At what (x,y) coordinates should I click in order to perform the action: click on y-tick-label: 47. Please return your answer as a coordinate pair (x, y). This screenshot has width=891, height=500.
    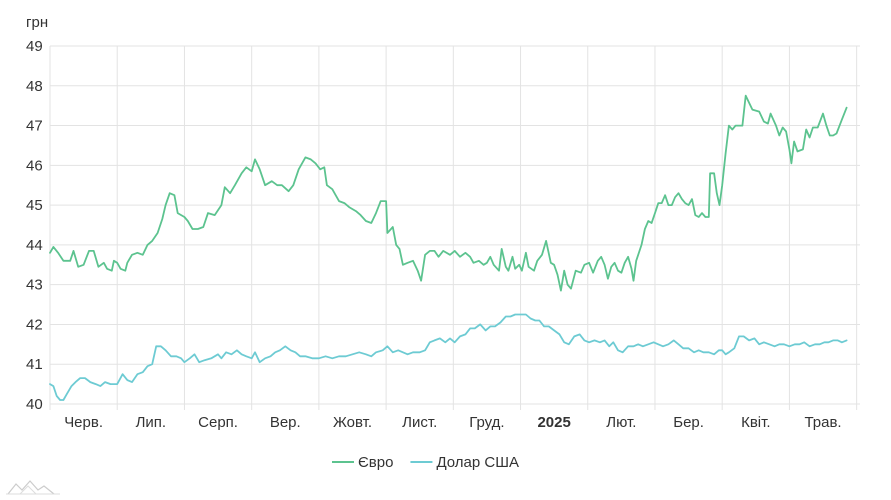
    Looking at the image, I should click on (34, 126).